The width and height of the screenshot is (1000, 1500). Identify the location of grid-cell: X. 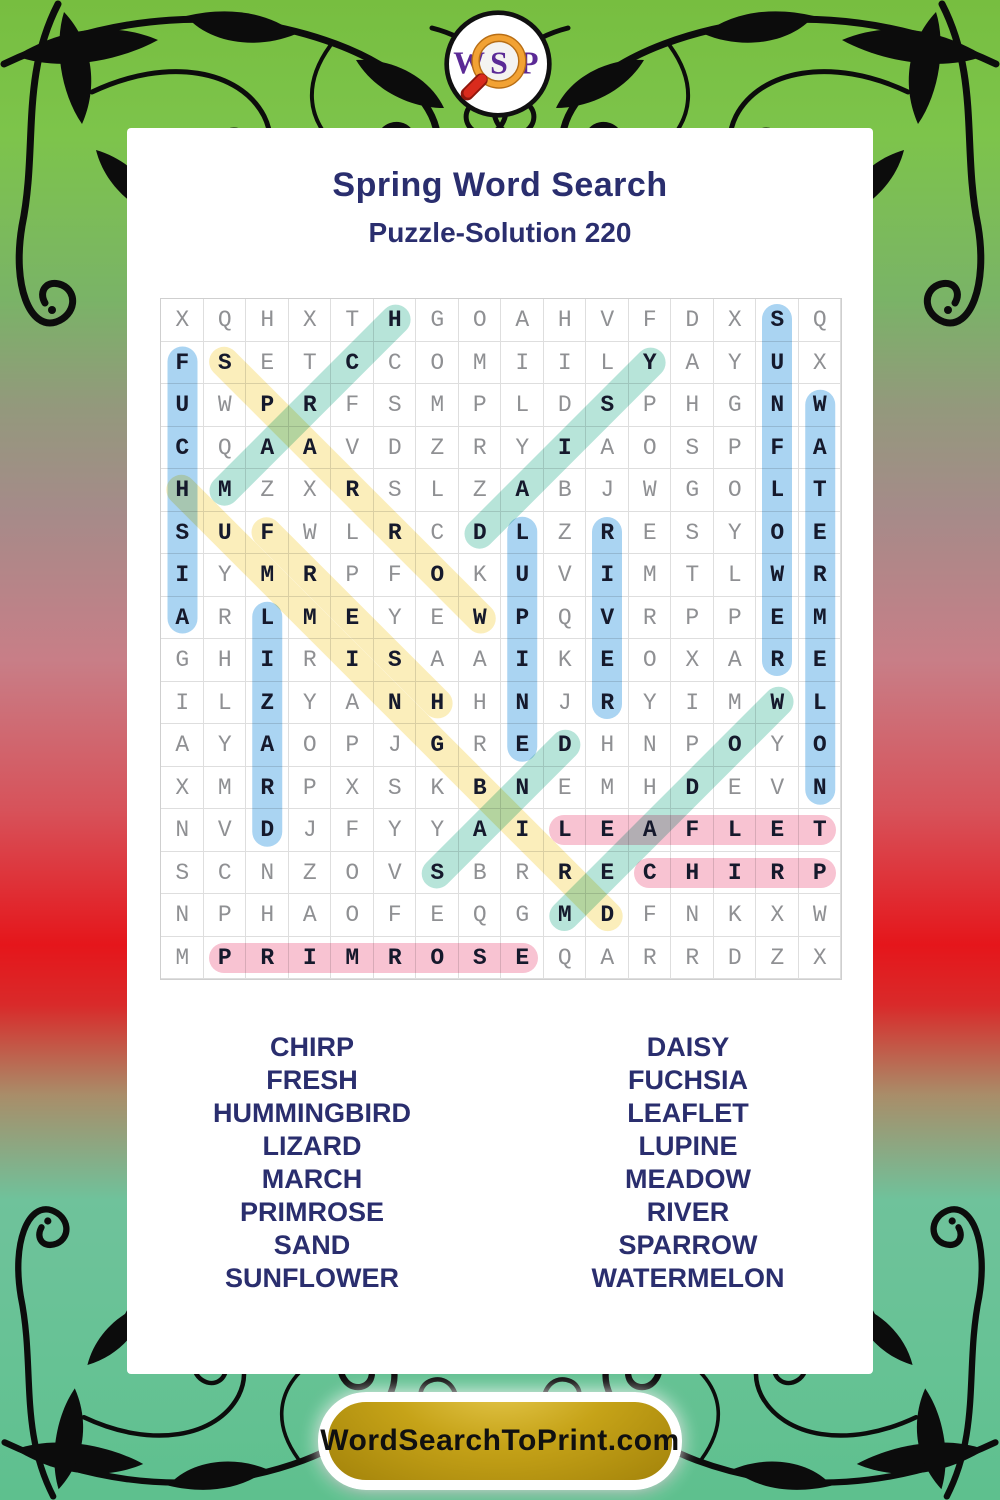
(182, 787).